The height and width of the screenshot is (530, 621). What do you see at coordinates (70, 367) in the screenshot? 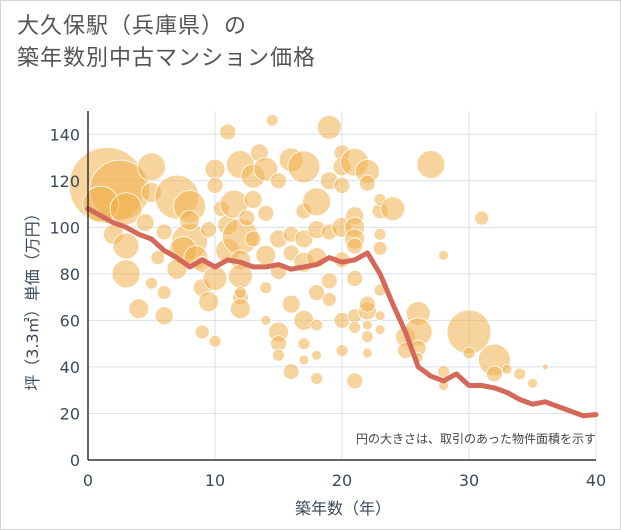
I see `y-tick-label: 40` at bounding box center [70, 367].